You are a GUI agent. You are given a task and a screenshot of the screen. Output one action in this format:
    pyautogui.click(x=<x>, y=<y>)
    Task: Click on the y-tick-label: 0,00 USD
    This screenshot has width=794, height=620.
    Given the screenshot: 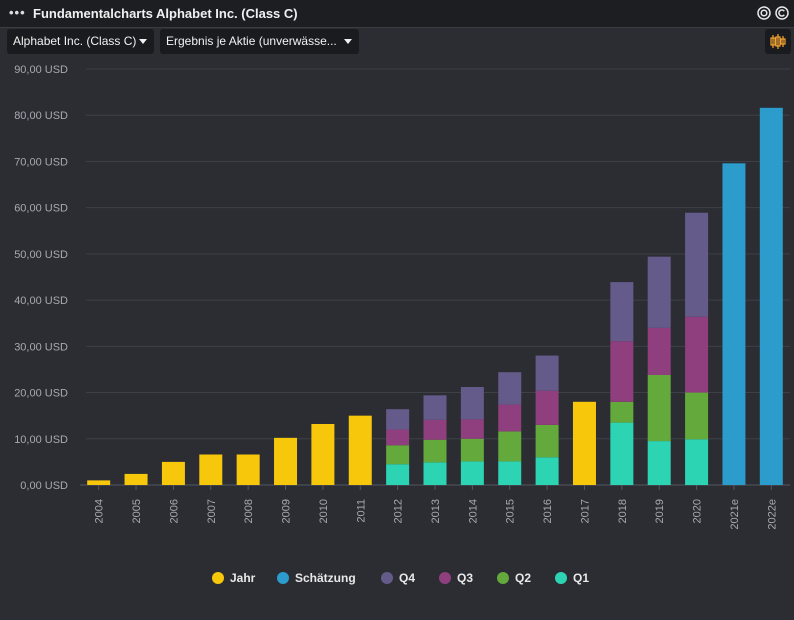 What is the action you would take?
    pyautogui.click(x=44, y=486)
    